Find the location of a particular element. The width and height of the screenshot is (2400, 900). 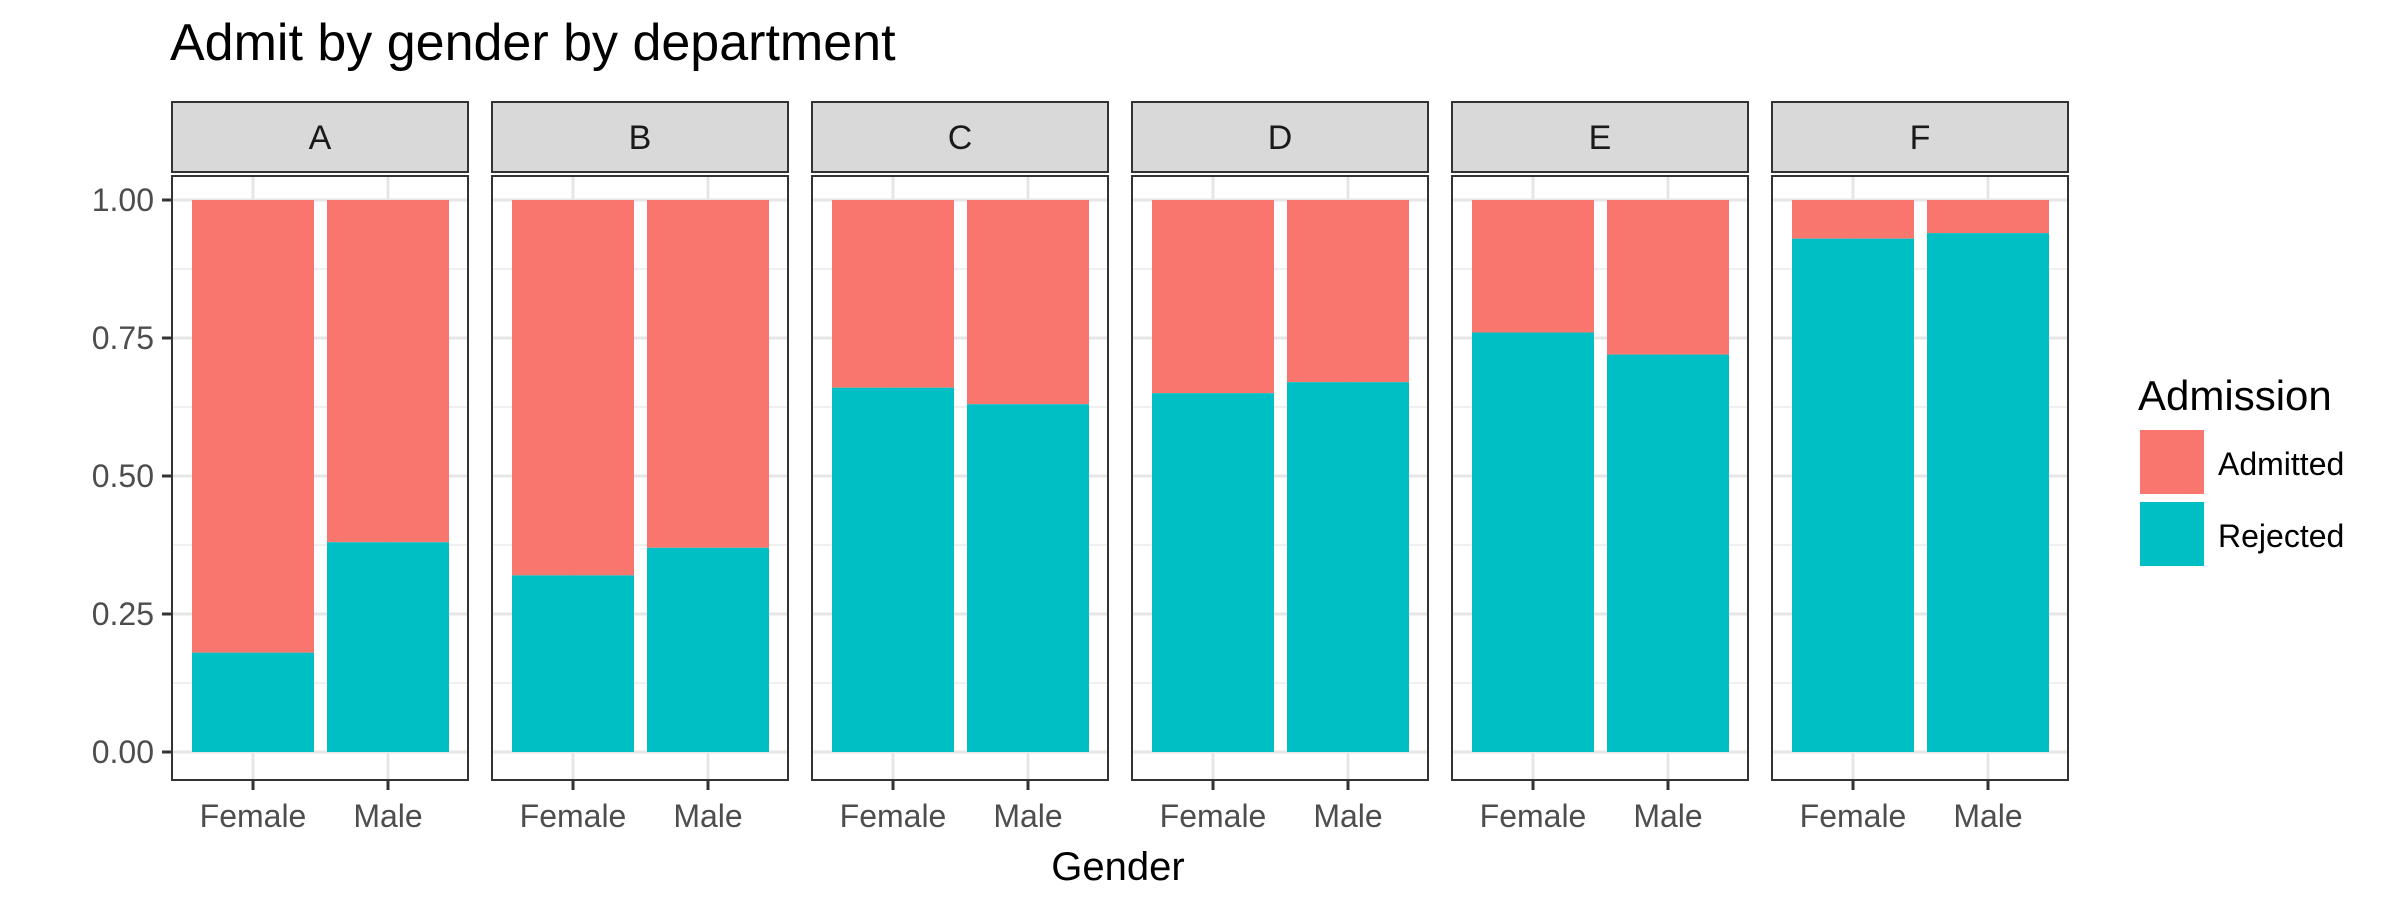

facet-label-d: D is located at coordinates (1280, 138).